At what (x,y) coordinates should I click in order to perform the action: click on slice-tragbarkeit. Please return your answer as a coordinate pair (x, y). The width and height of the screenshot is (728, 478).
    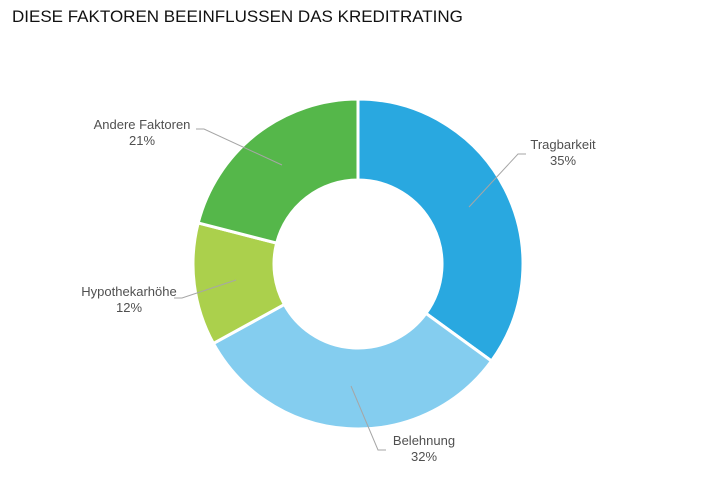
    Looking at the image, I should click on (440, 230).